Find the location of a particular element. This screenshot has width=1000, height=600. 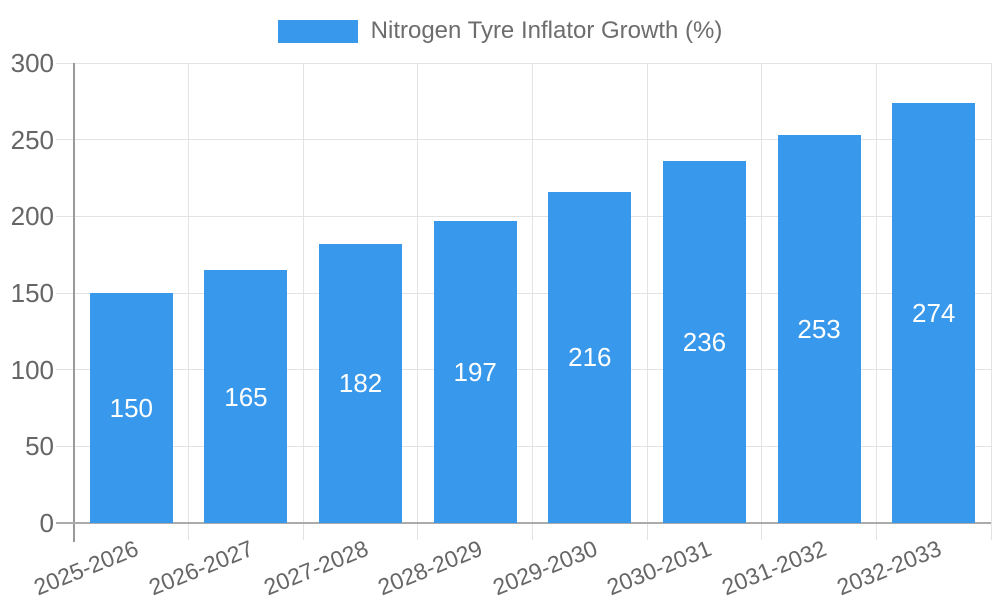

x-axis-line is located at coordinates (523, 523).